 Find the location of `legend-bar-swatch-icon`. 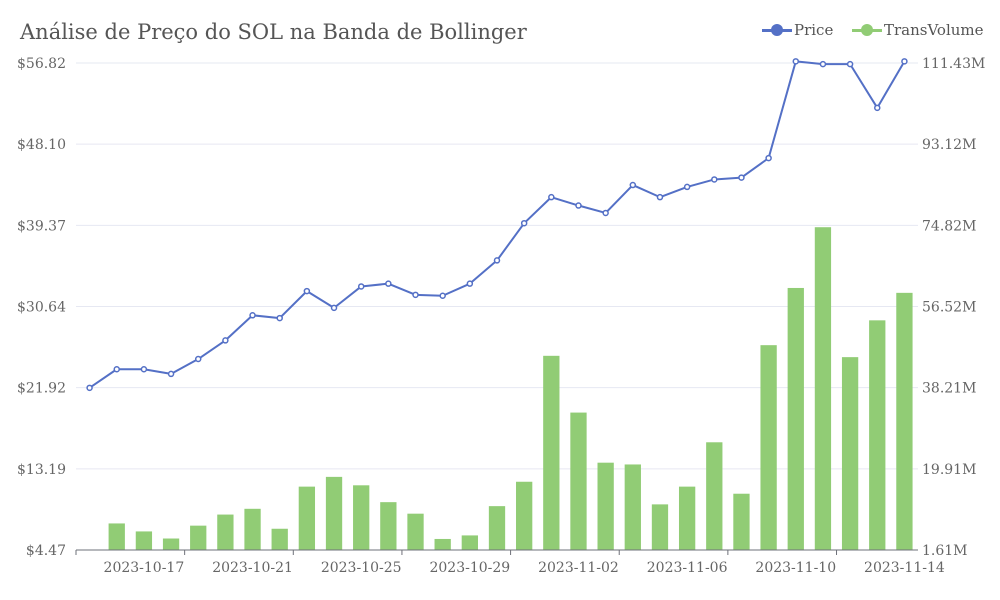

legend-bar-swatch-icon is located at coordinates (867, 30).